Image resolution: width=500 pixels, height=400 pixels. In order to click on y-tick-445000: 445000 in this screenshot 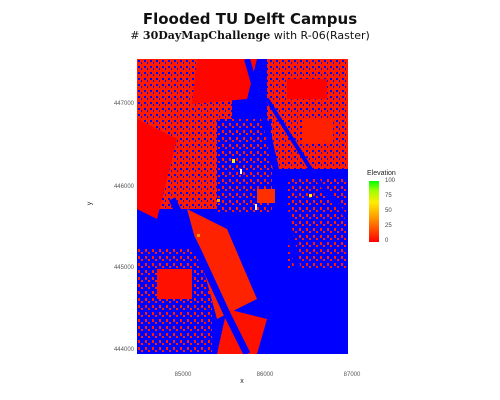, I will do `click(123, 268)`.